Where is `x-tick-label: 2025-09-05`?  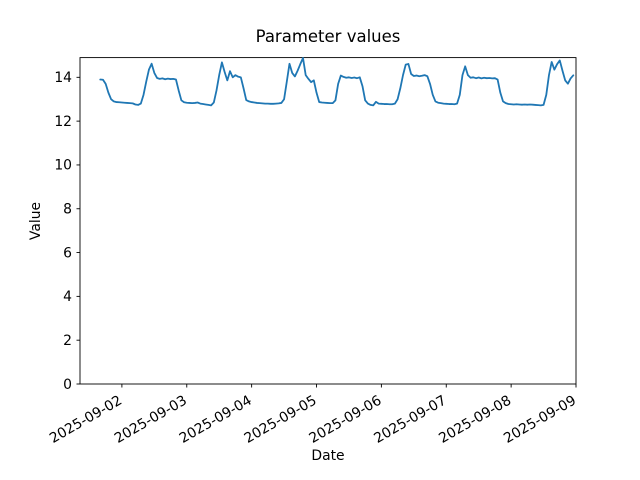
x-tick-label: 2025-09-05 is located at coordinates (281, 420).